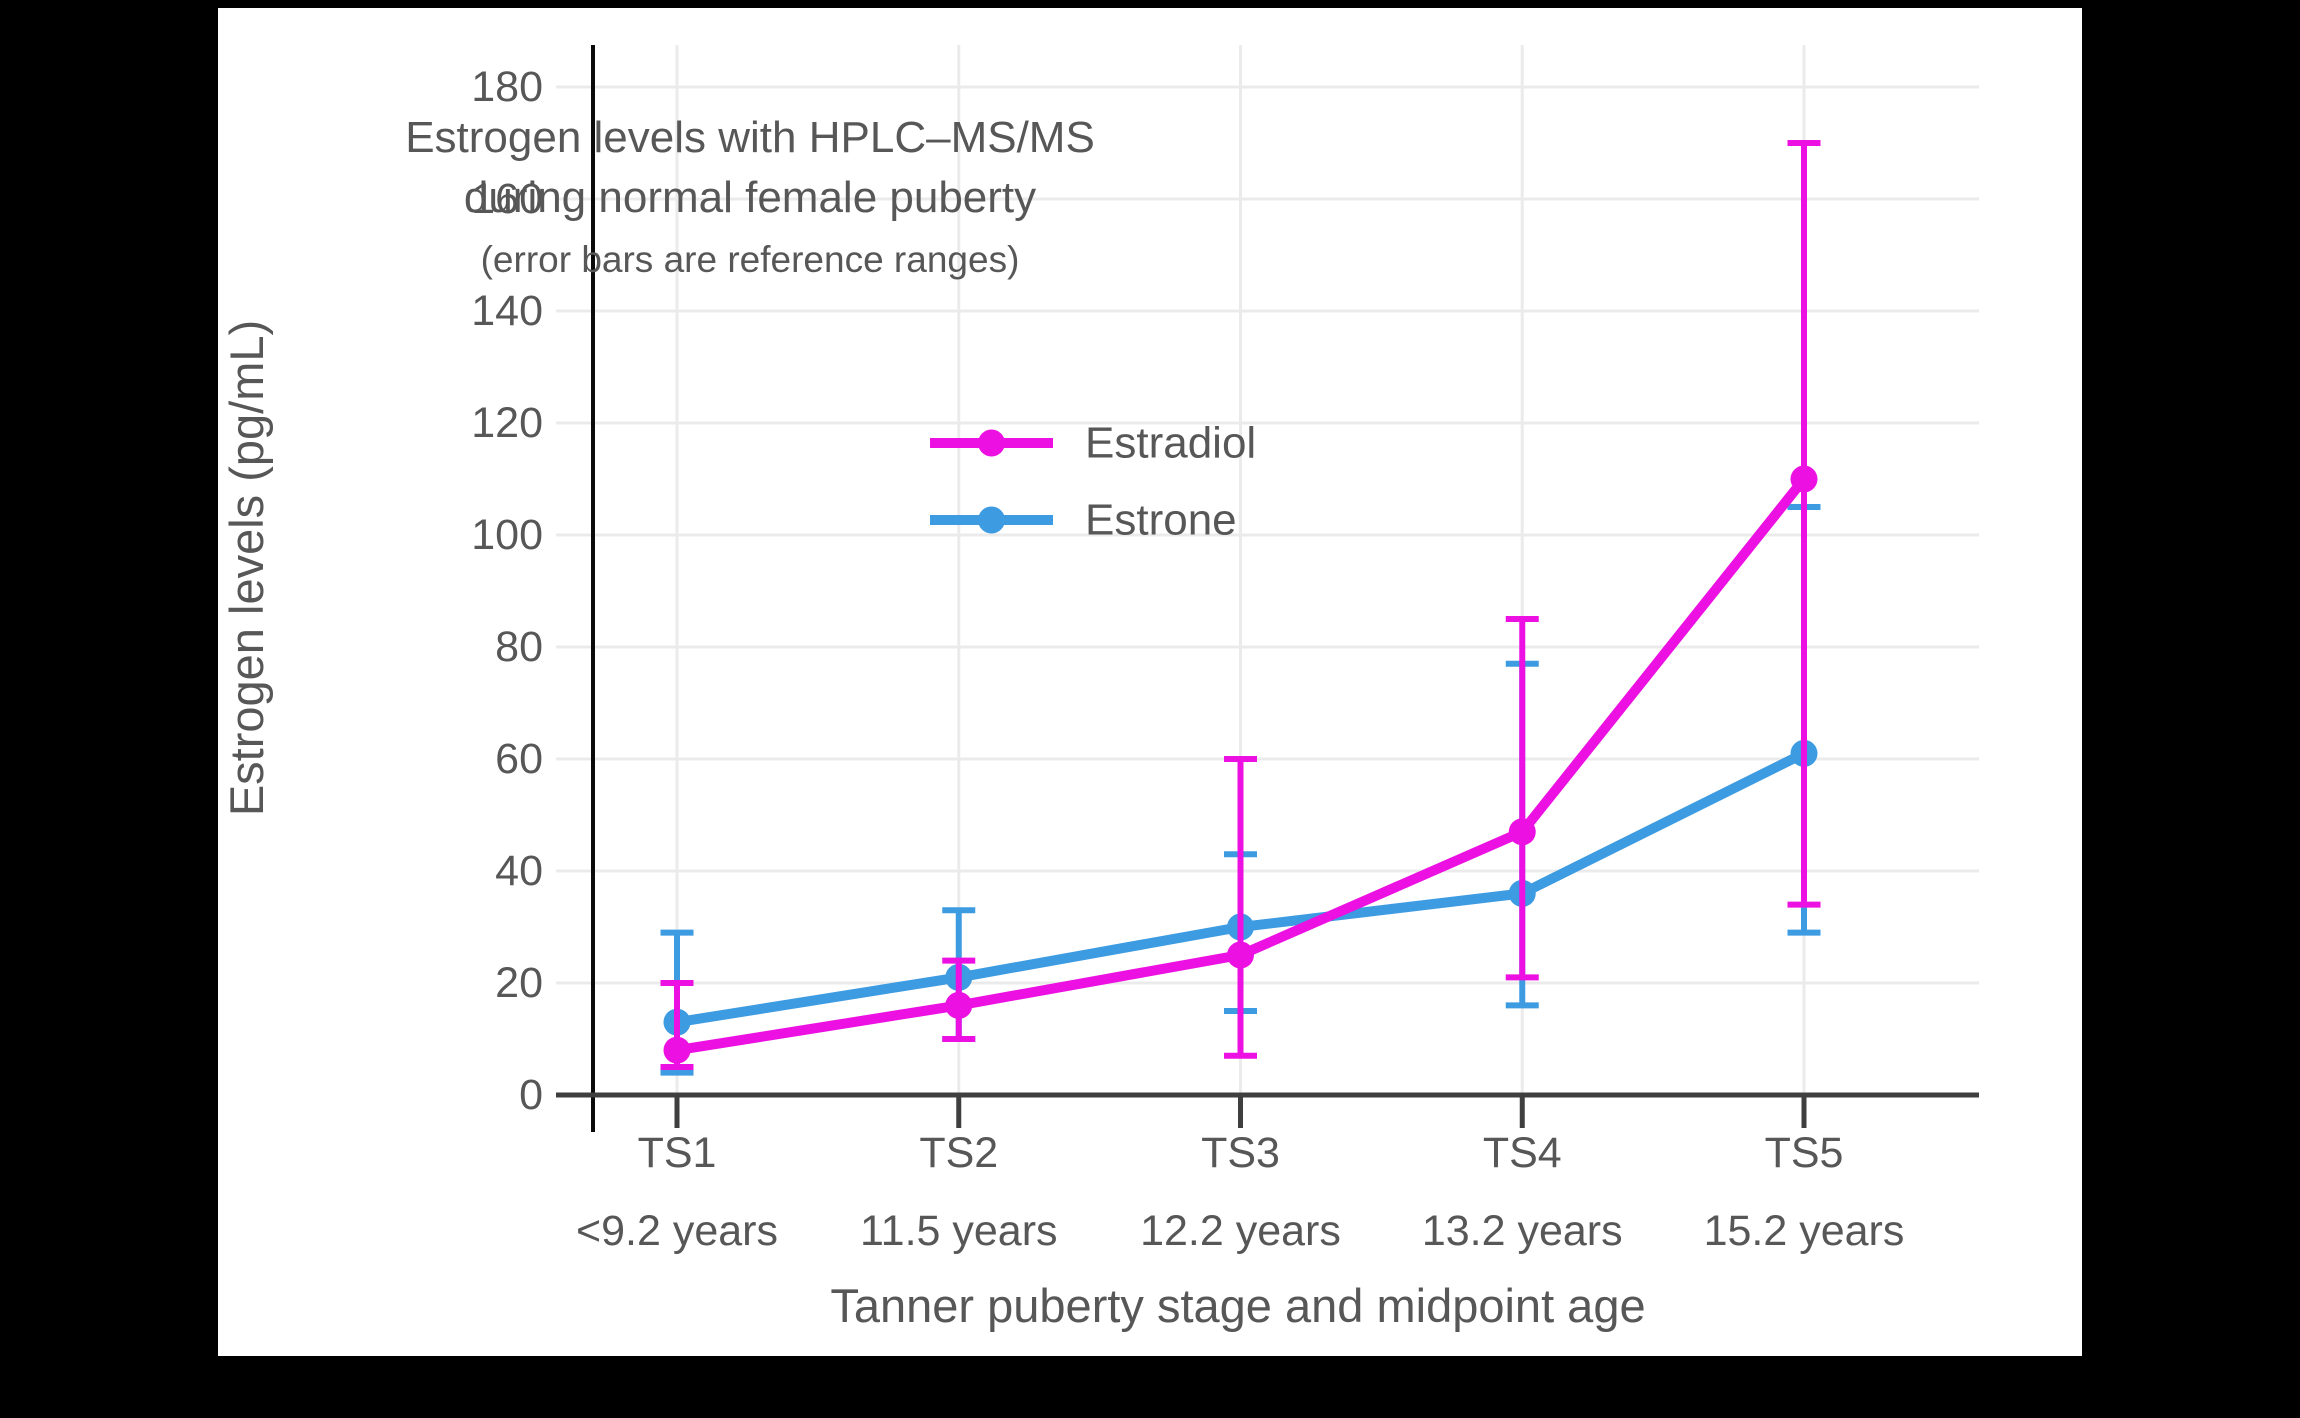  Describe the element at coordinates (507, 535) in the screenshot. I see `y-tick-label: 100` at that location.